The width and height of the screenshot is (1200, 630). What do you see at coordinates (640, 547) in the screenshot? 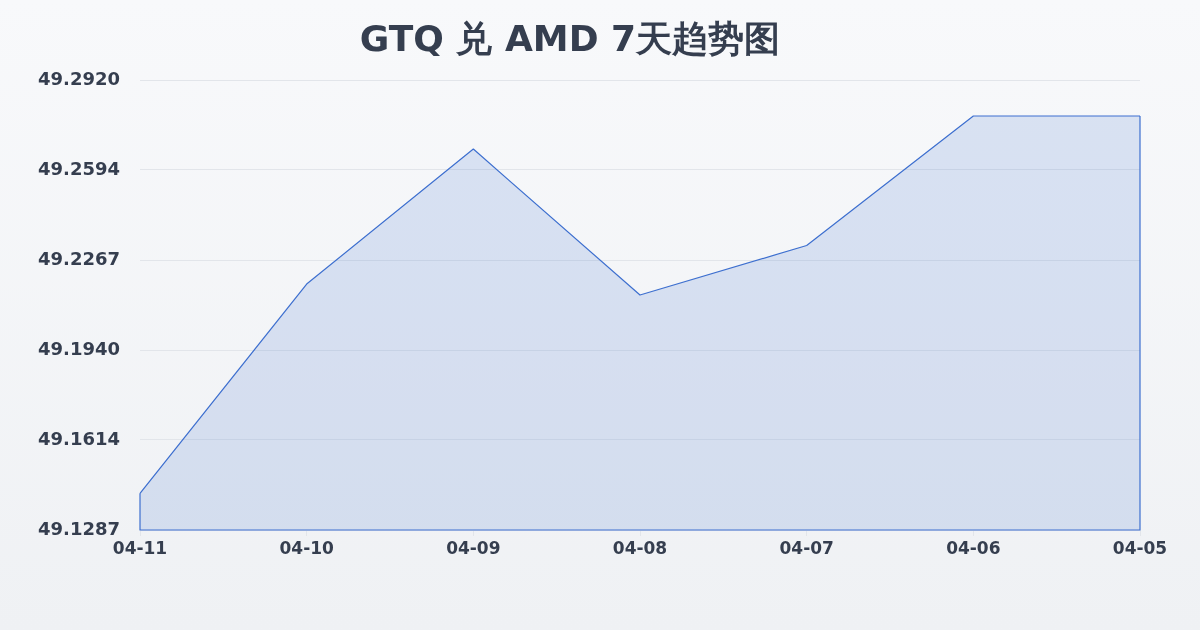
I see `x-tick-label: 04-08` at bounding box center [640, 547].